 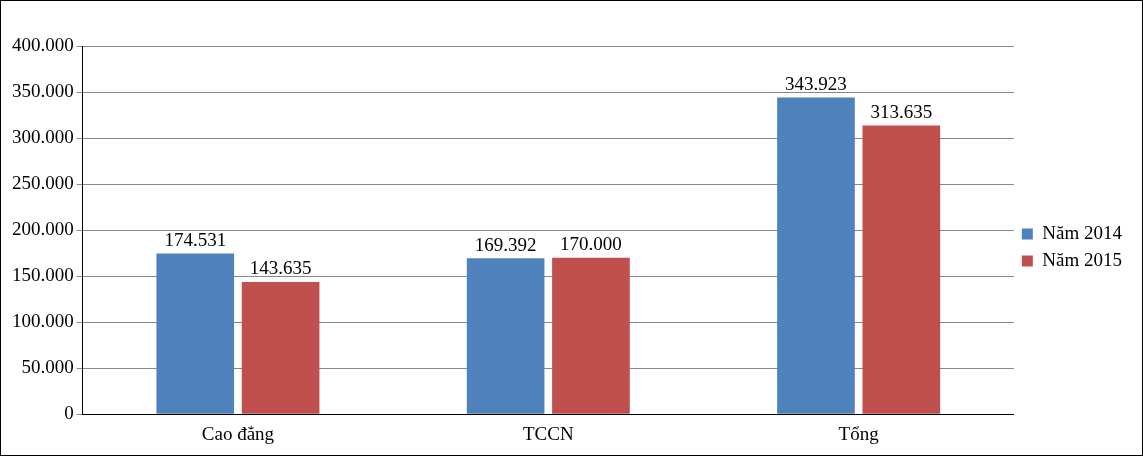 What do you see at coordinates (591, 244) in the screenshot?
I see `data-label: 170.000` at bounding box center [591, 244].